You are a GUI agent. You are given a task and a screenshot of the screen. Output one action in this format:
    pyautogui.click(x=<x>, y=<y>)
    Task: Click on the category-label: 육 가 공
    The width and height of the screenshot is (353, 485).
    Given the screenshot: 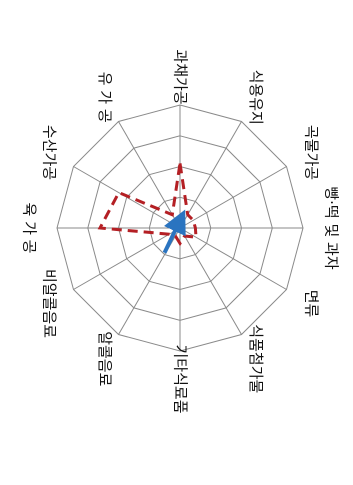 What is the action you would take?
    pyautogui.click(x=30, y=228)
    